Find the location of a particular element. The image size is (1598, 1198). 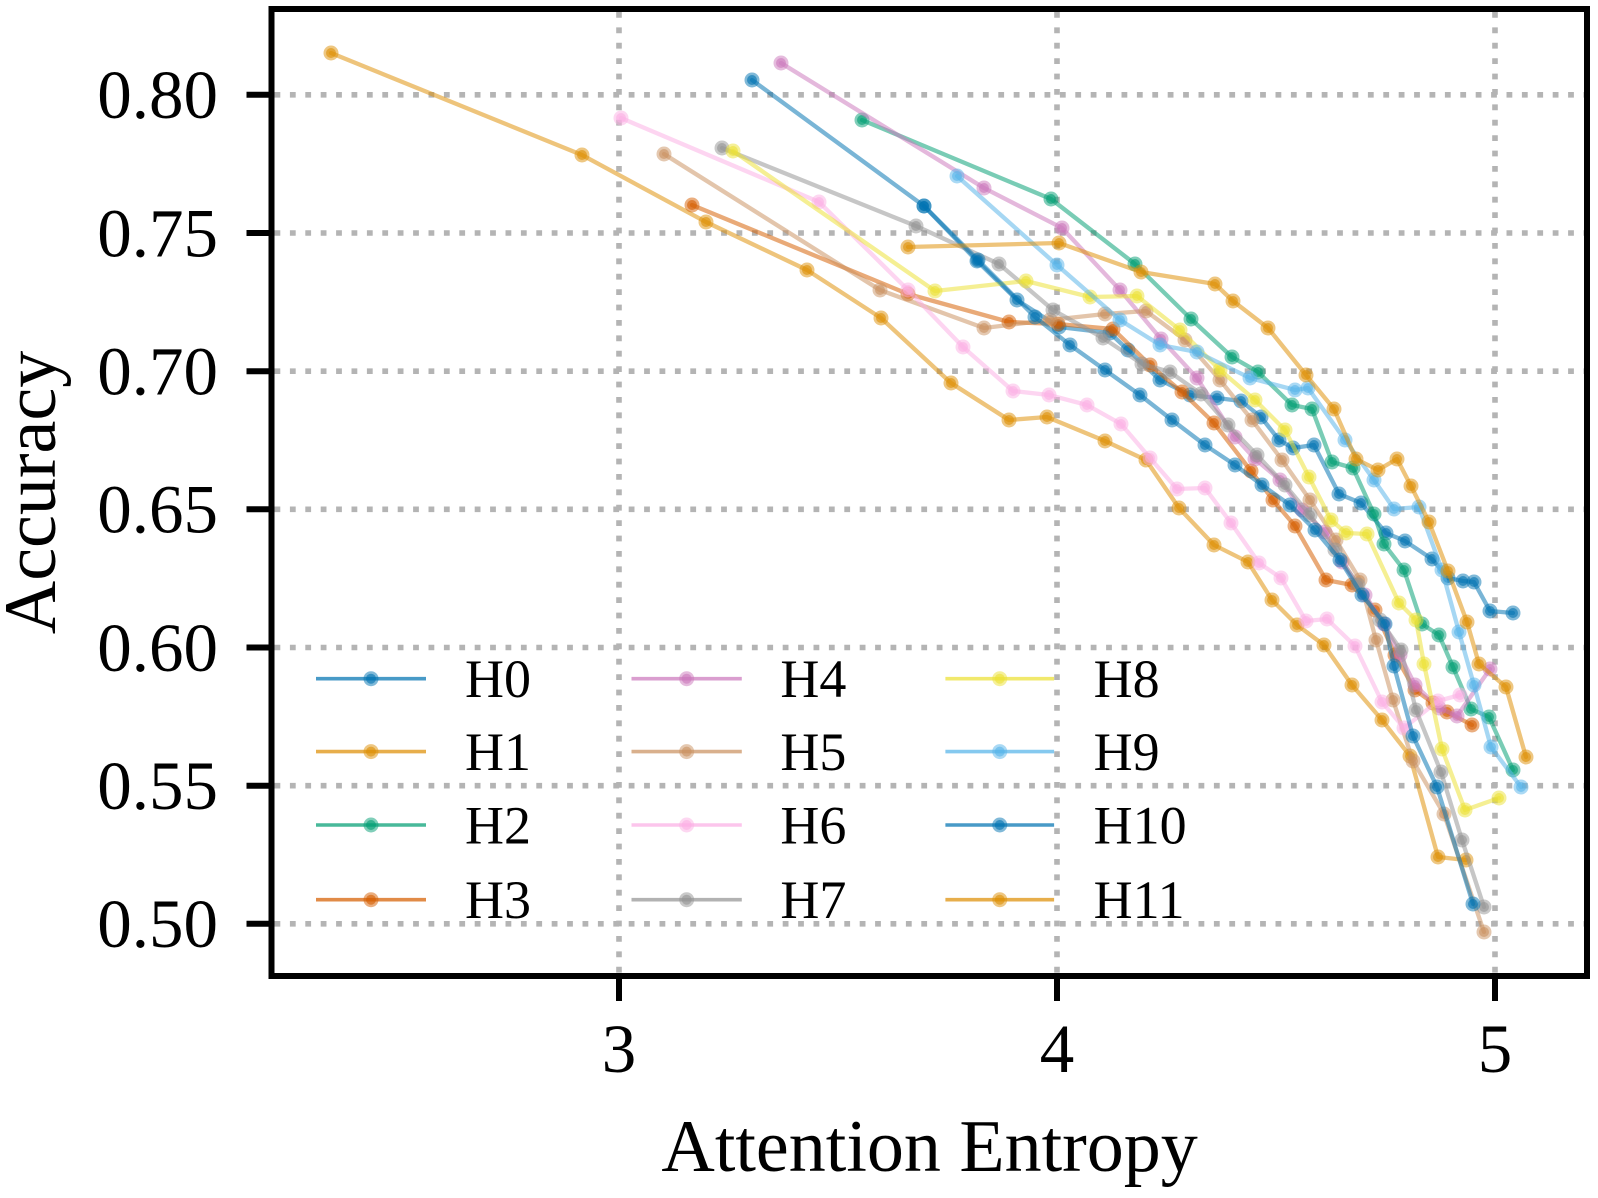

svg-text: 3 is located at coordinates (619, 1049).